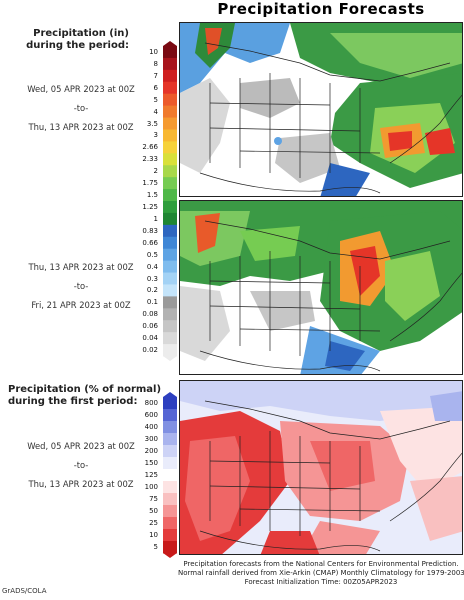 This screenshot has width=464, height=600. Describe the element at coordinates (153, 52) in the screenshot. I see `precip-colorbar-tick-label: 10` at that location.